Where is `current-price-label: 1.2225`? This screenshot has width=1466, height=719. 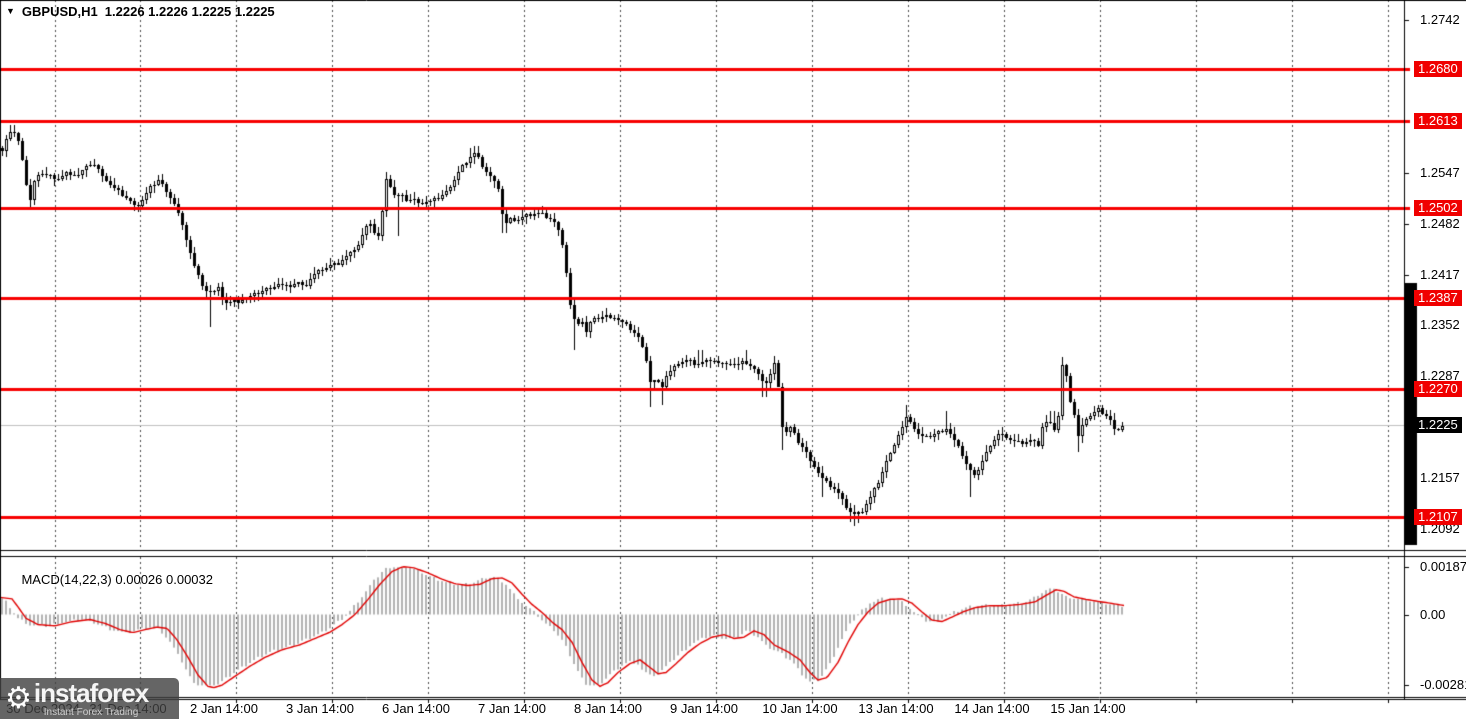 current-price-label: 1.2225 is located at coordinates (1438, 425).